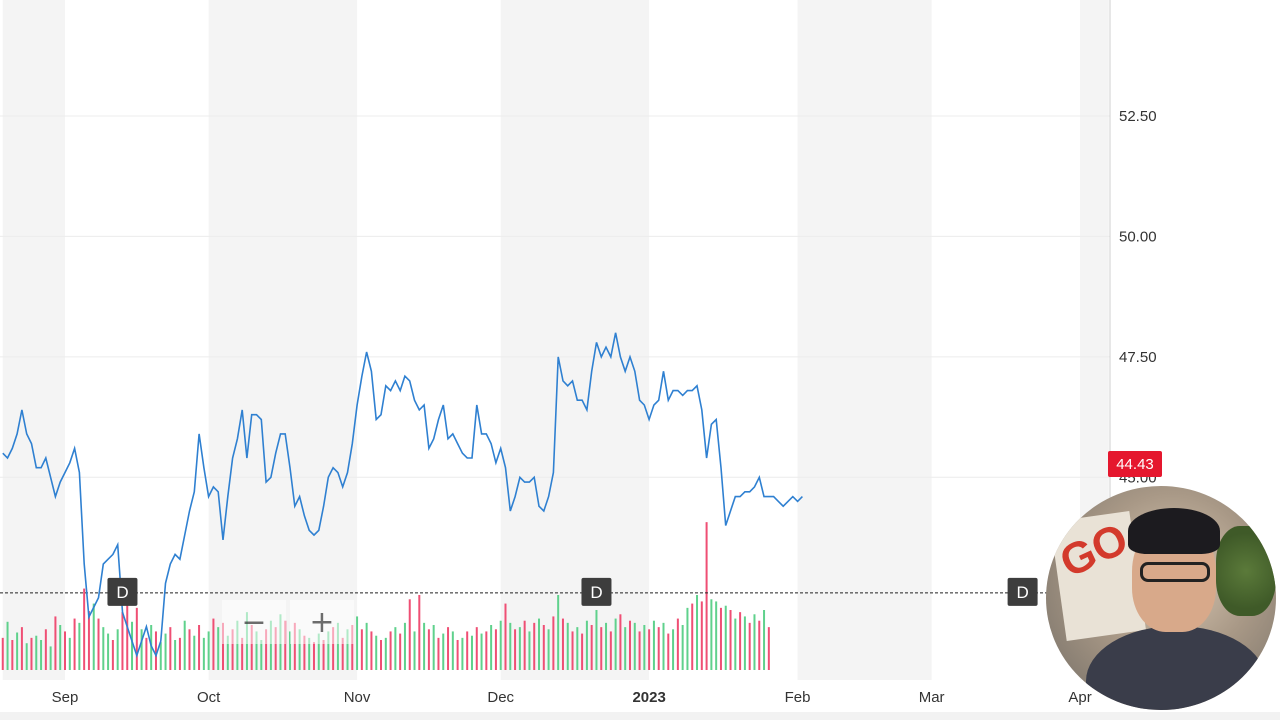 The height and width of the screenshot is (720, 1280). I want to click on x-tick-label: Apr, so click(1079, 697).